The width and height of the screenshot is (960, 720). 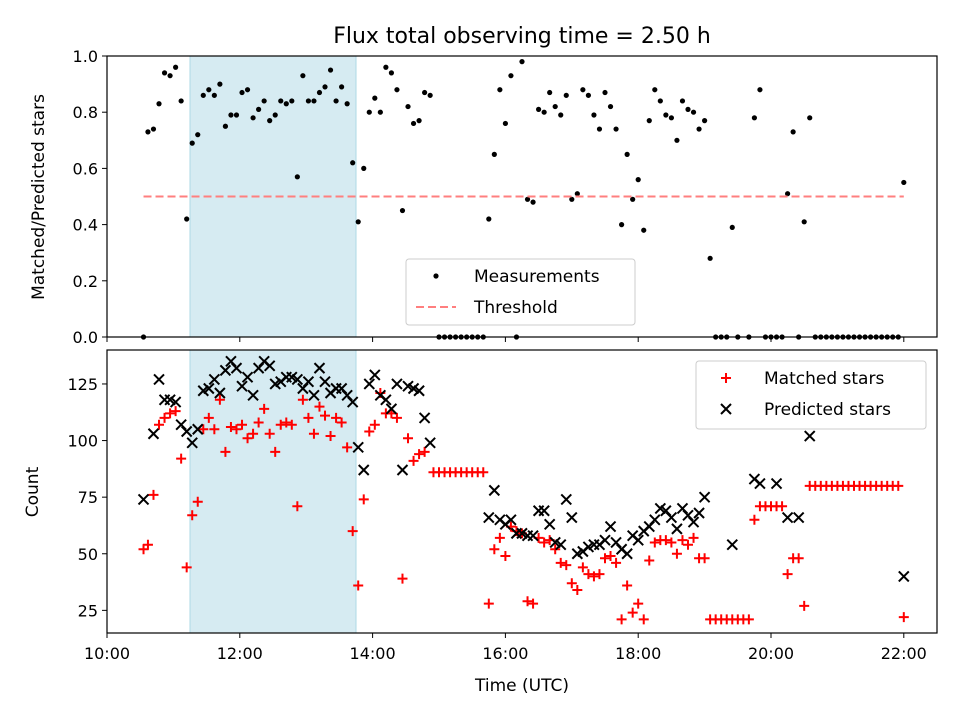 What do you see at coordinates (904, 653) in the screenshot?
I see `x-tick-label: 22:00` at bounding box center [904, 653].